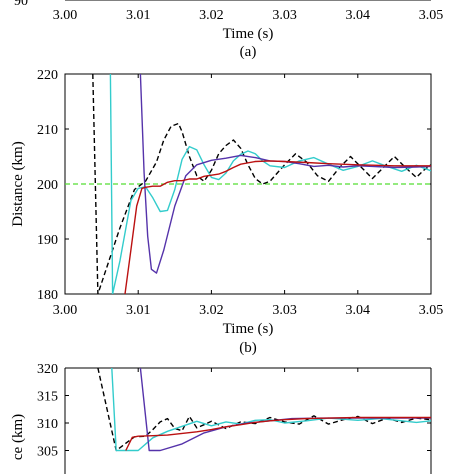 Image resolution: width=474 pixels, height=474 pixels. What do you see at coordinates (47, 75) in the screenshot?
I see `panel-b-y-tick-label: 220` at bounding box center [47, 75].